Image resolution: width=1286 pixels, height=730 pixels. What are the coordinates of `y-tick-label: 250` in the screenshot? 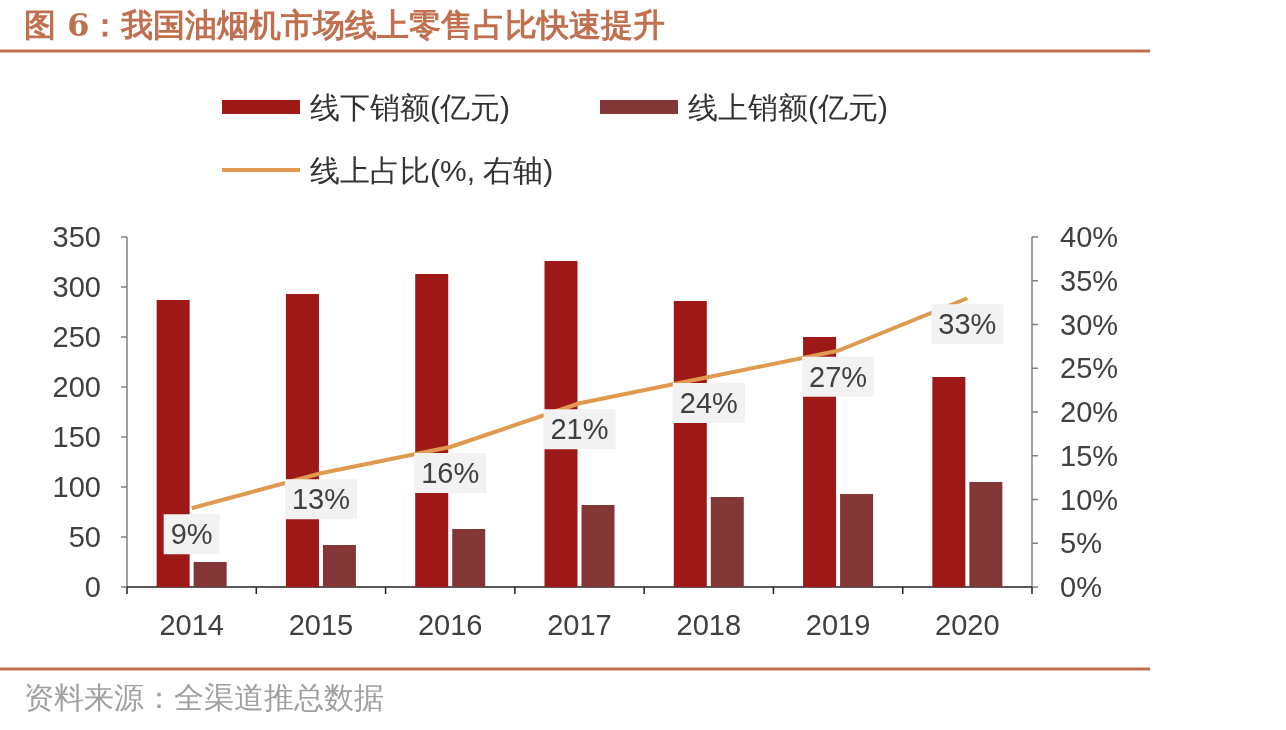 It's located at (76, 337).